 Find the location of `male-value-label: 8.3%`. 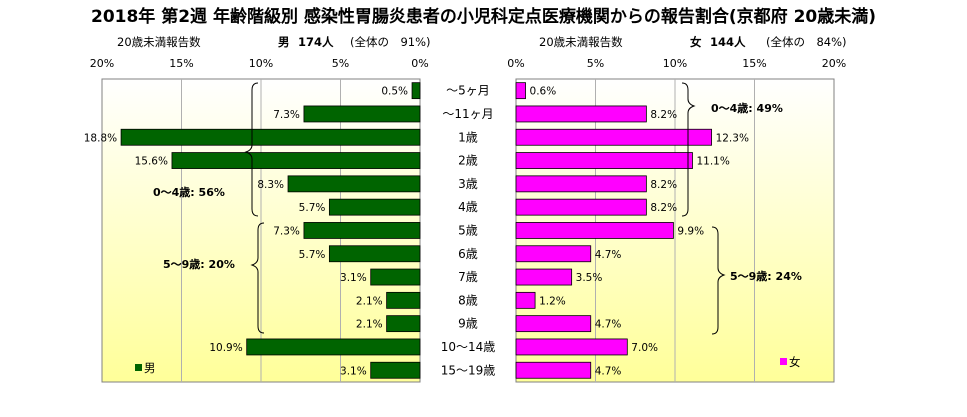

male-value-label: 8.3% is located at coordinates (270, 185).